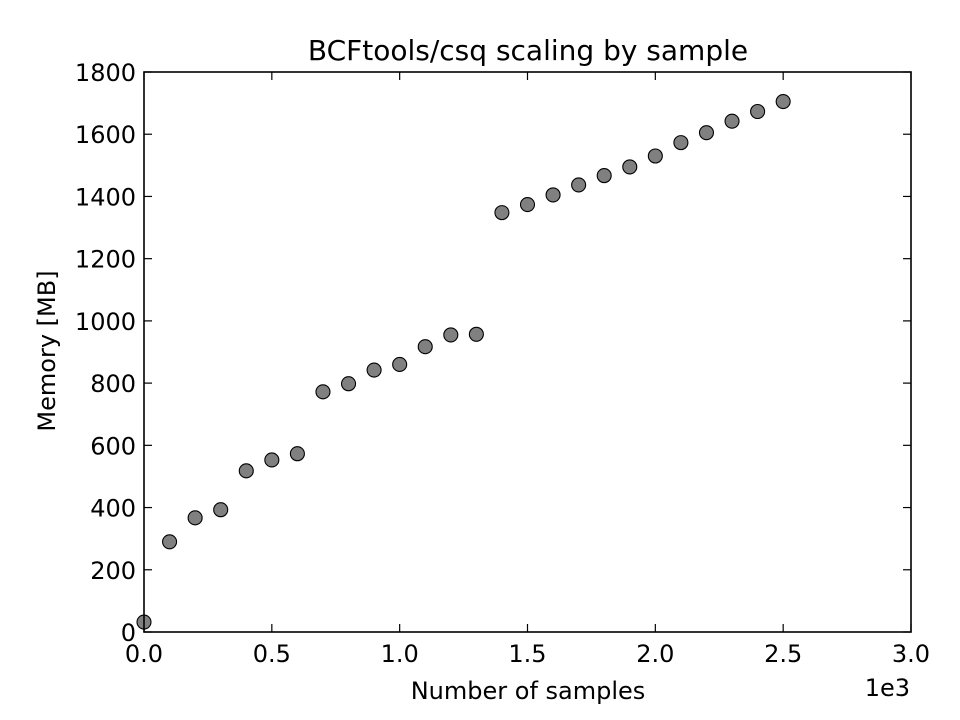 The width and height of the screenshot is (960, 720). I want to click on x-tick-label: 0.0, so click(144, 654).